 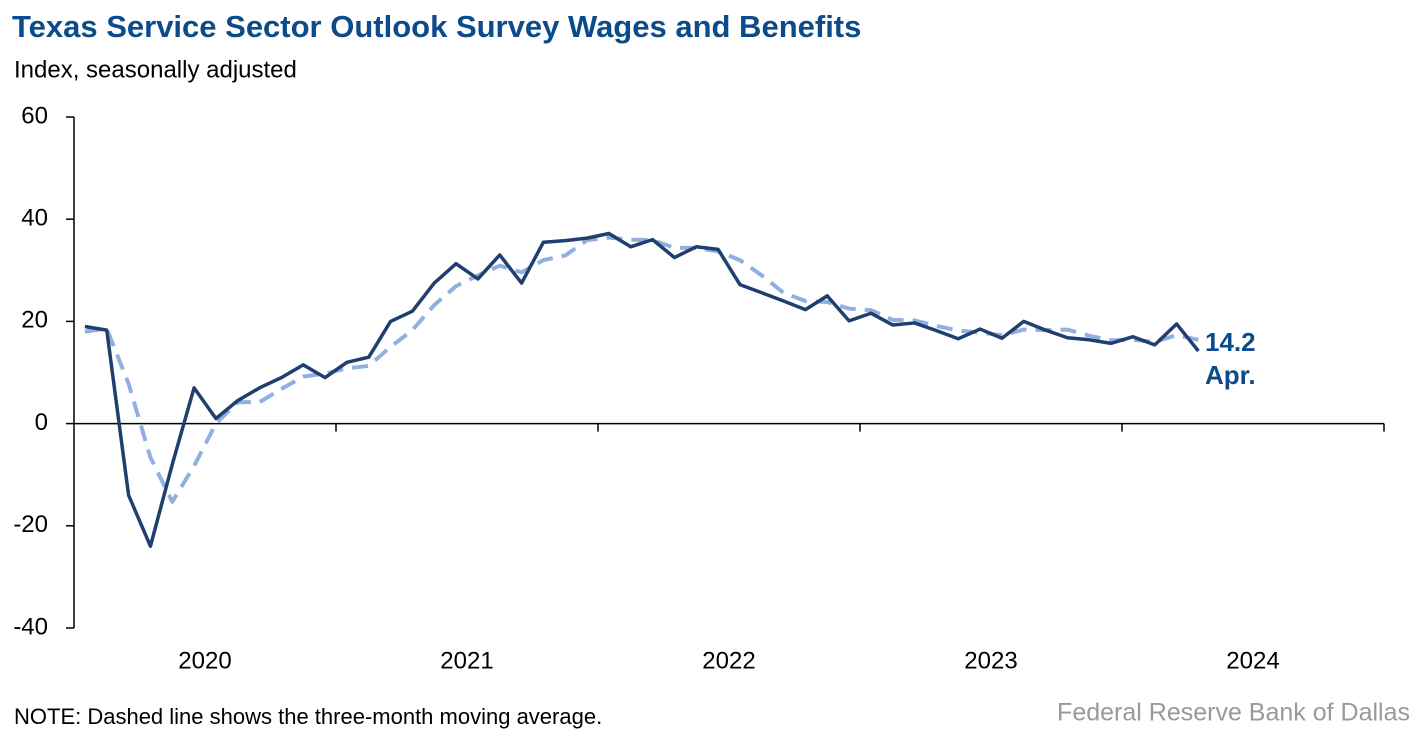 What do you see at coordinates (34, 218) in the screenshot?
I see `y-tick-label: 40` at bounding box center [34, 218].